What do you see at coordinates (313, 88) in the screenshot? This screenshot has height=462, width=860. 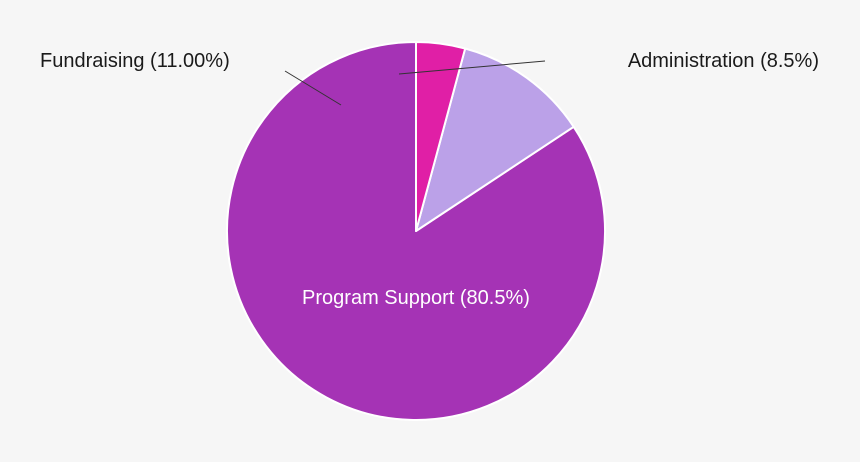 I see `leader-line-fundraising` at bounding box center [313, 88].